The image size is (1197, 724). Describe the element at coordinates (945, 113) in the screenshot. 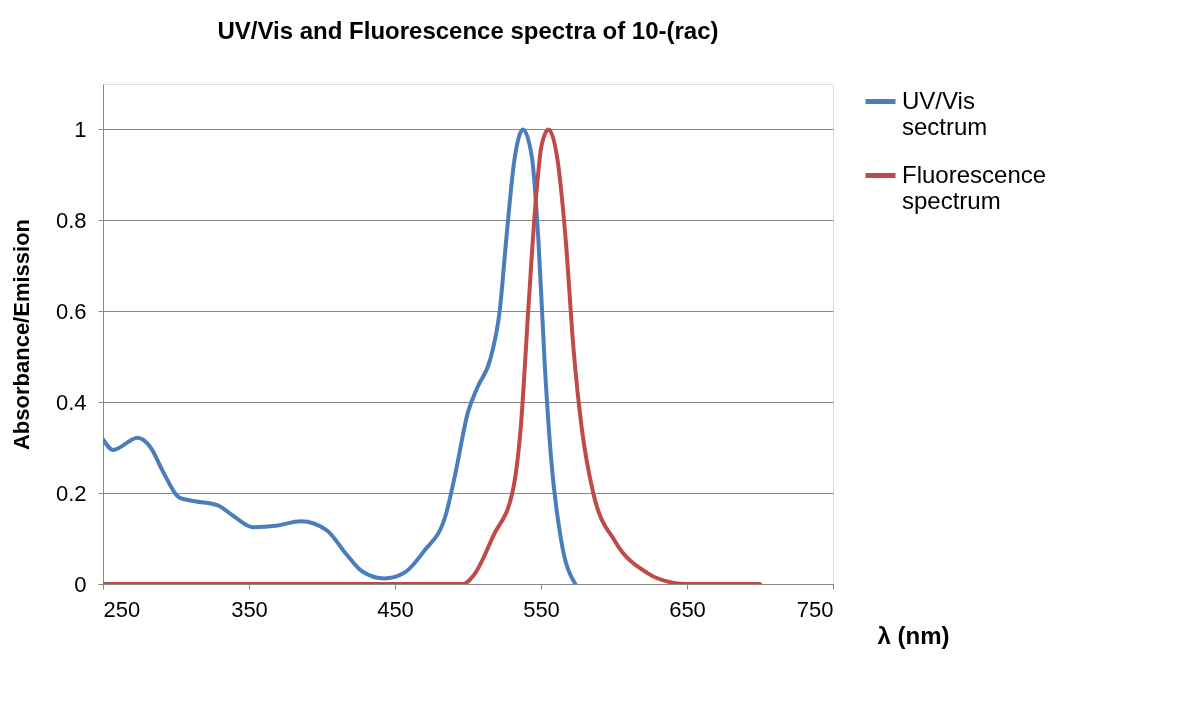

I see `legend-label: UV/Vis sectrum` at that location.